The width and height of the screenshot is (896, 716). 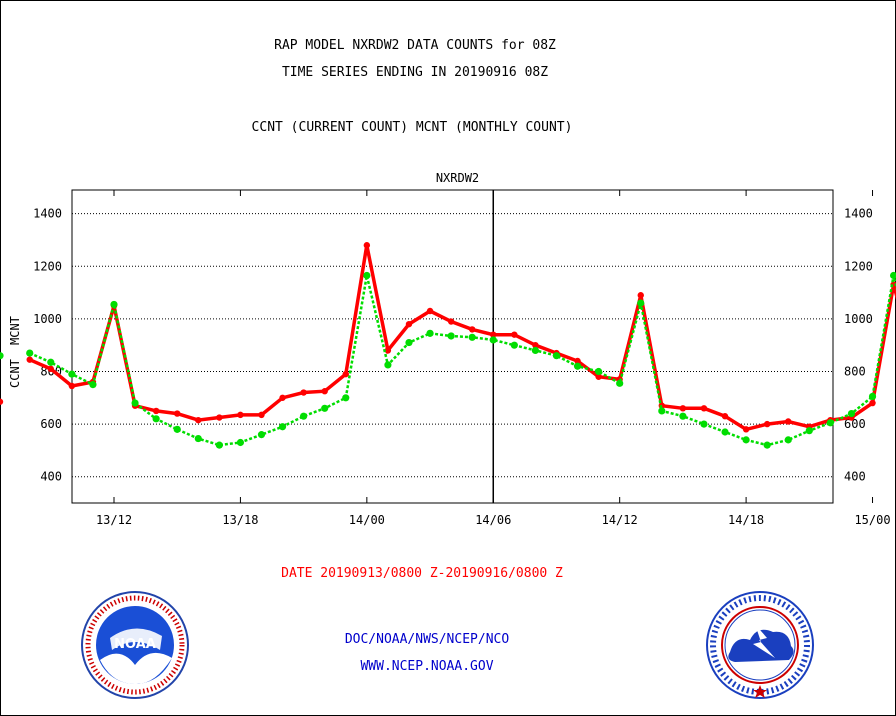 I want to click on y-tick-label-right: 400, so click(x=855, y=477).